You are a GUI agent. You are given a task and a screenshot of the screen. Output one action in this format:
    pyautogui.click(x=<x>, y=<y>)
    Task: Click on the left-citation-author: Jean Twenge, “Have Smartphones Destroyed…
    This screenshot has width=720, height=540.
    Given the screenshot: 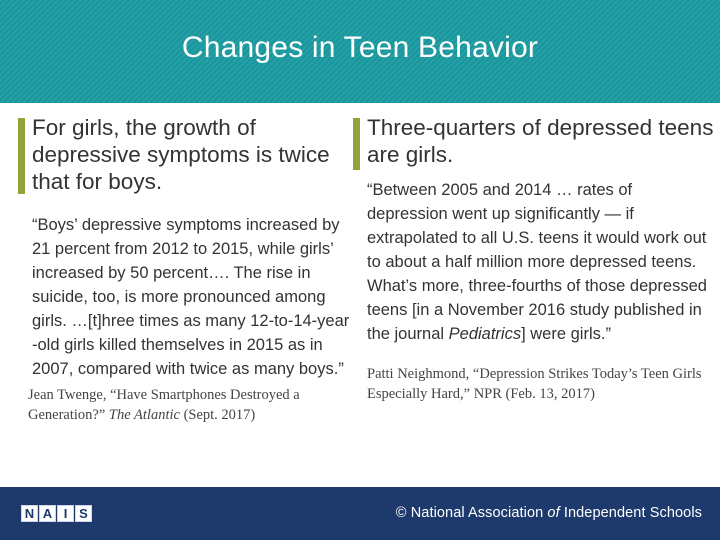 What is the action you would take?
    pyautogui.click(x=164, y=405)
    